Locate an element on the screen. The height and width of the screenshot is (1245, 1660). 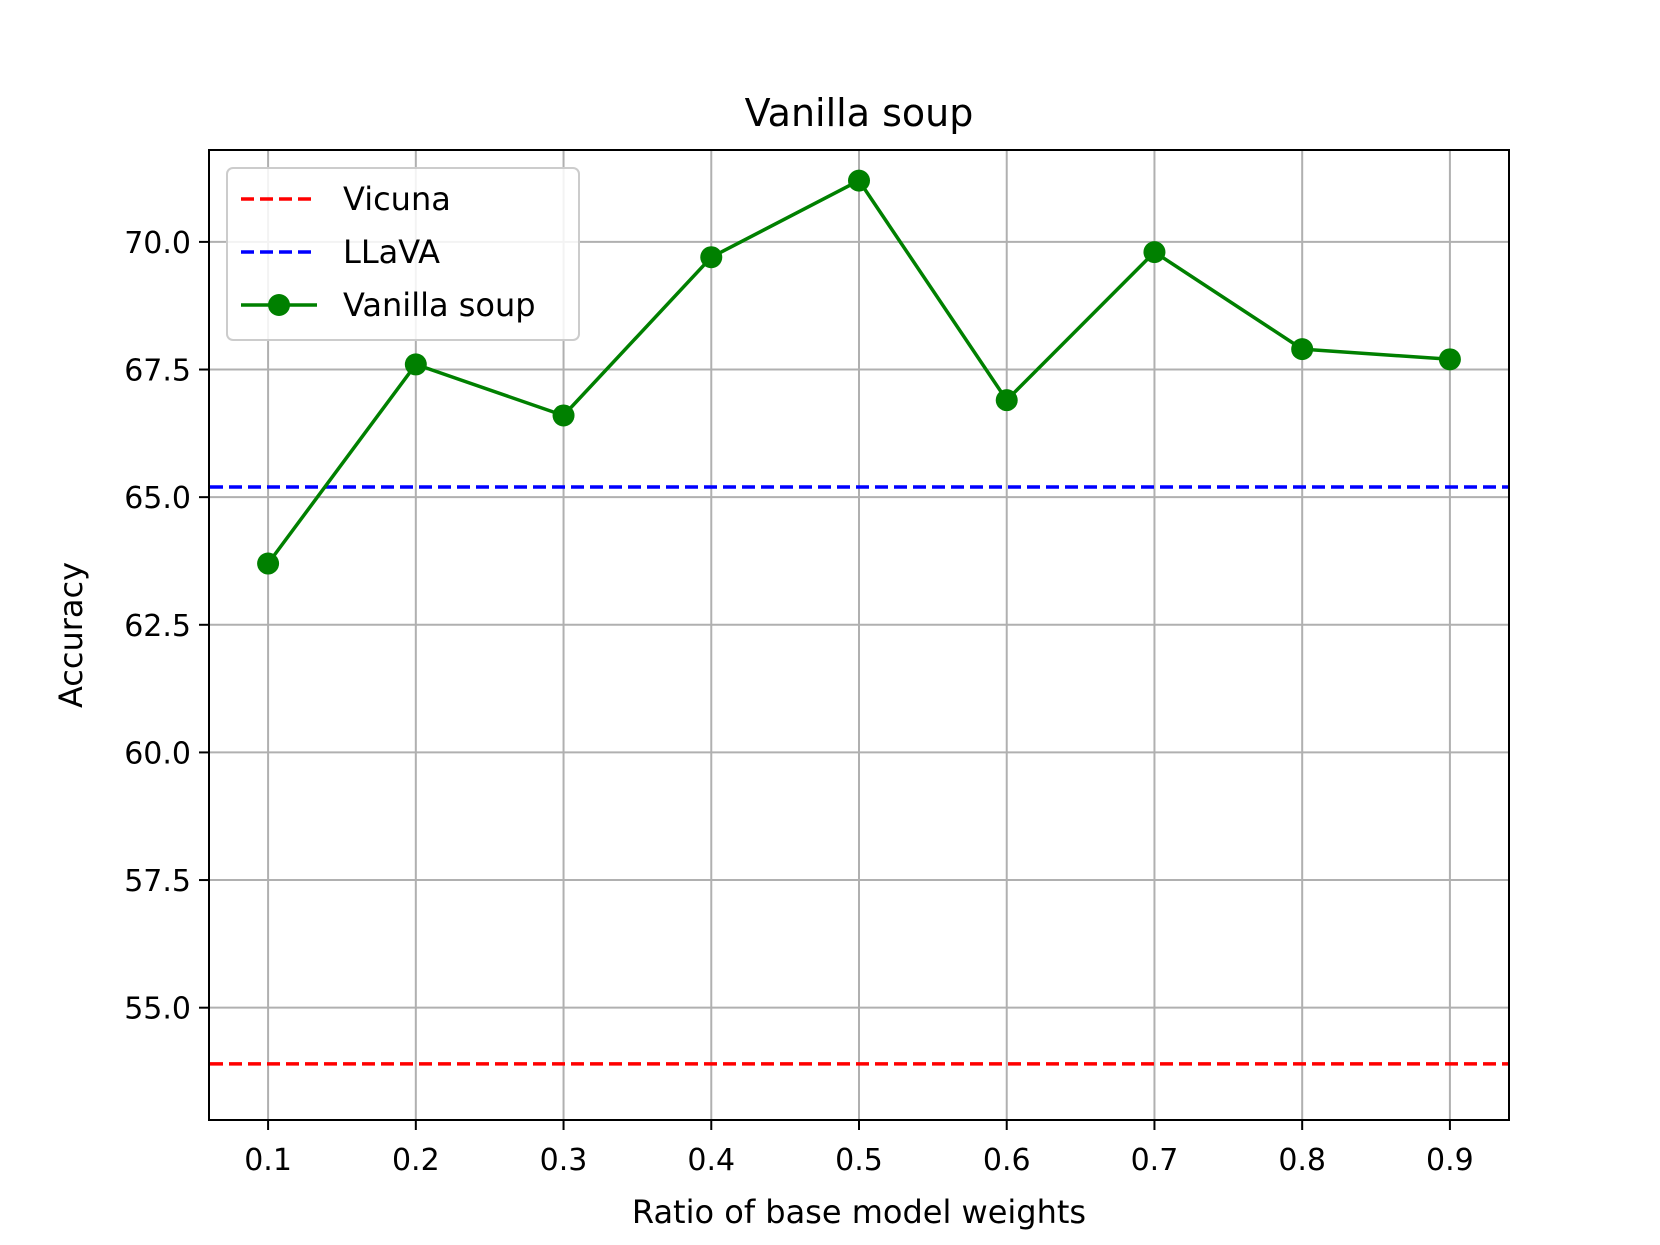
x-tick-label: 0.7 is located at coordinates (1155, 1160).